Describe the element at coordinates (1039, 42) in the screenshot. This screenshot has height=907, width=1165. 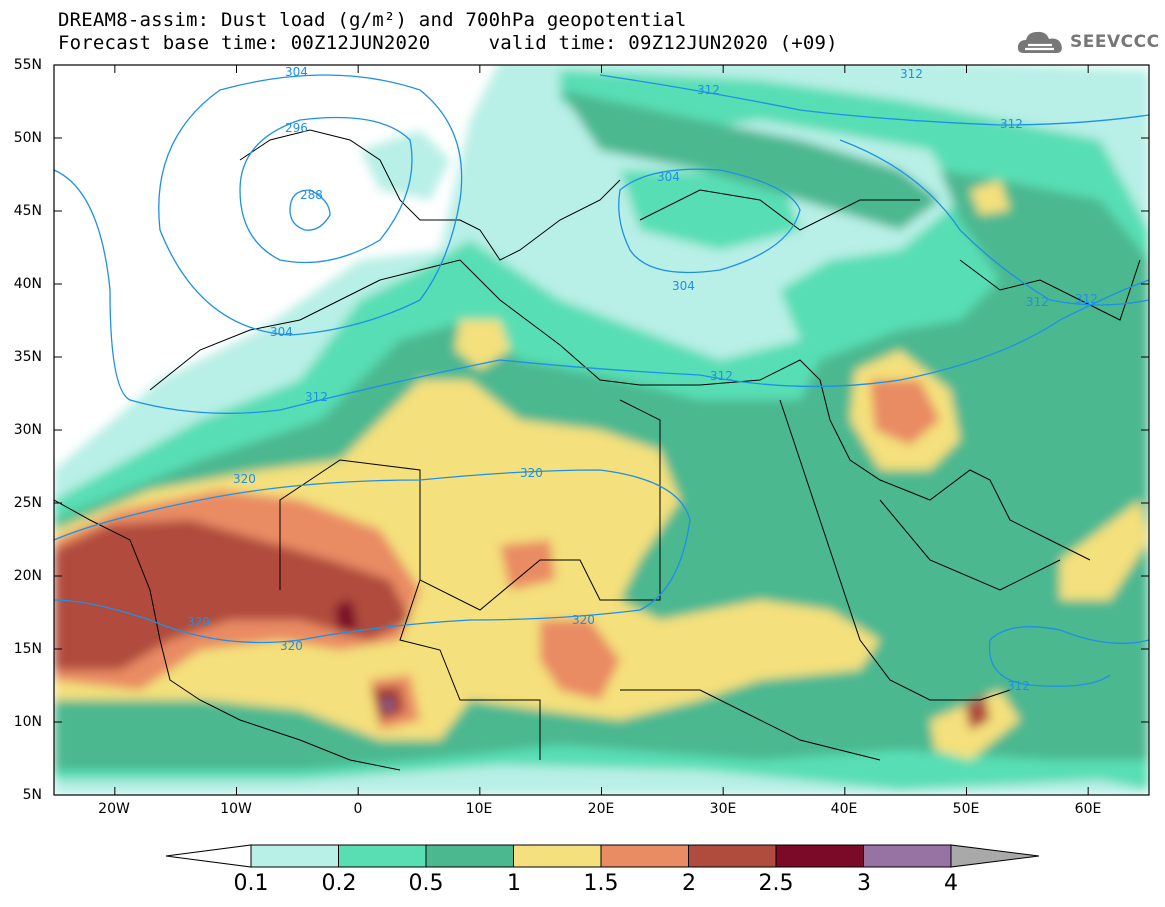
I see `cloud-logo-icon` at that location.